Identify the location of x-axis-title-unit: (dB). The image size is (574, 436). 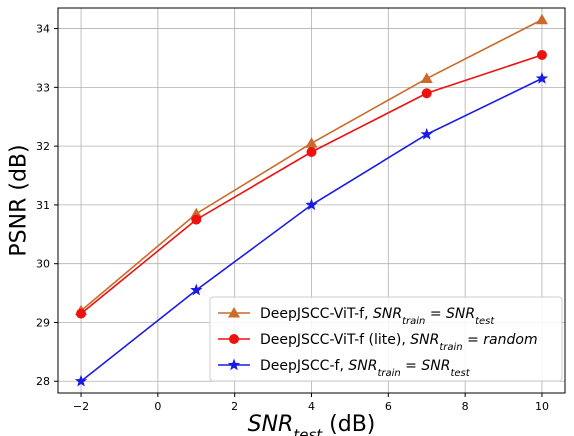
(348, 424).